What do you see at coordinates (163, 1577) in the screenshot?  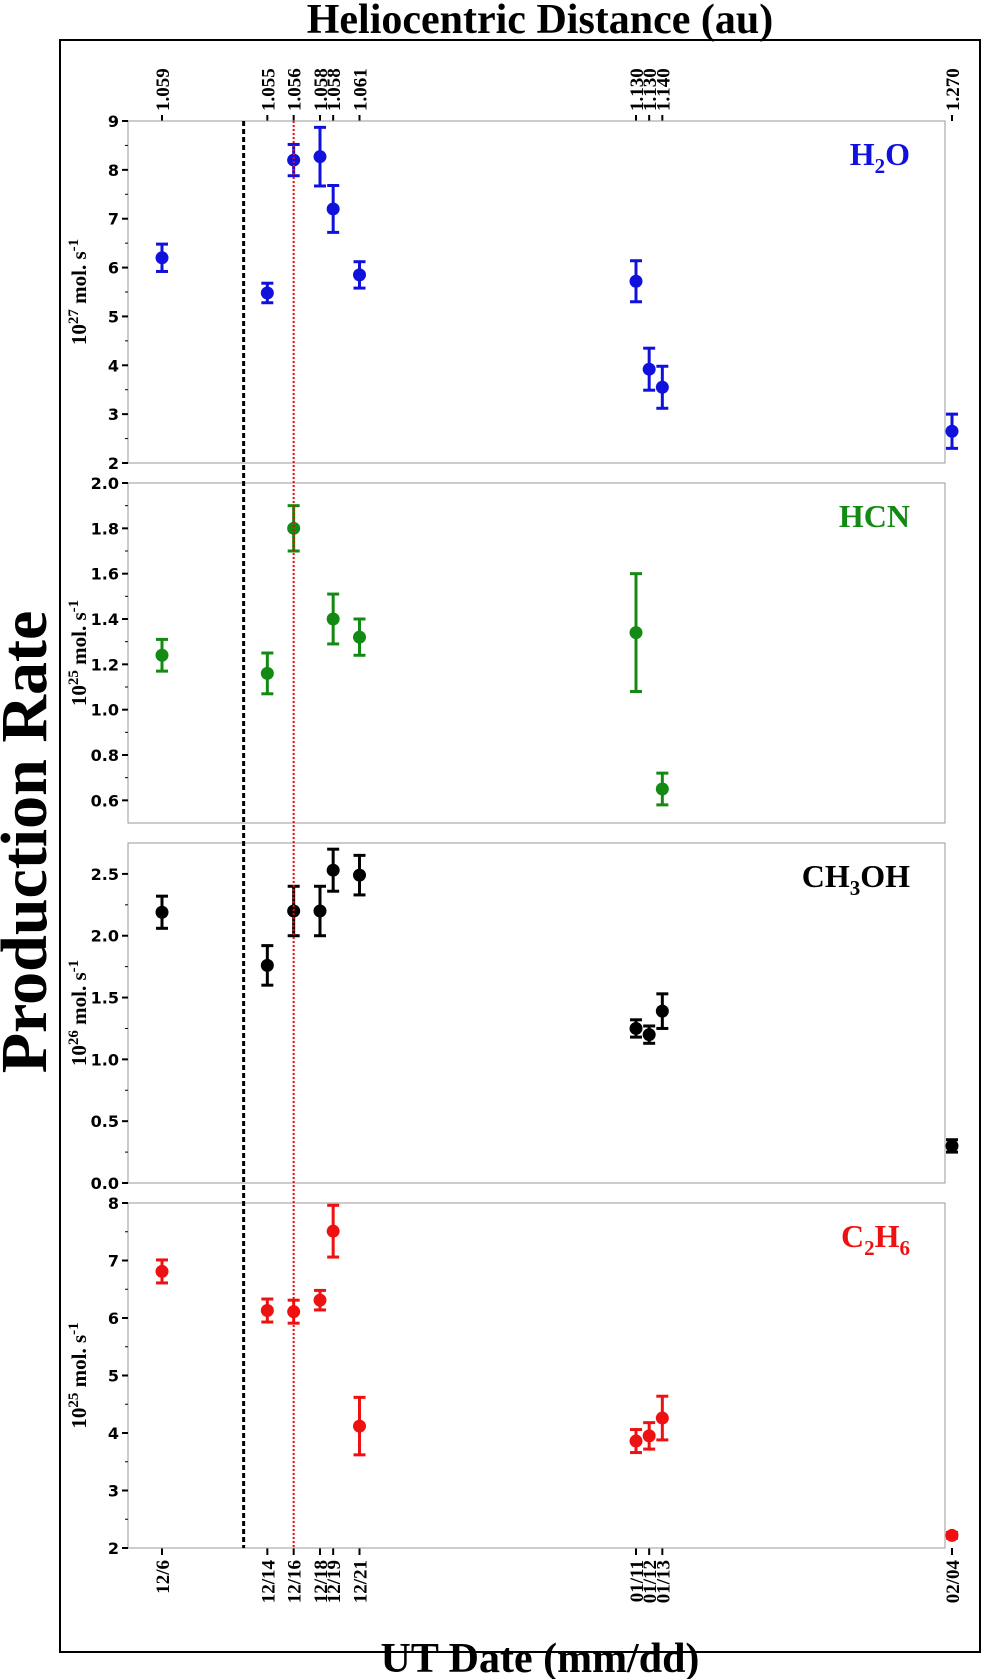 I see `date-tick-label: 12/6` at bounding box center [163, 1577].